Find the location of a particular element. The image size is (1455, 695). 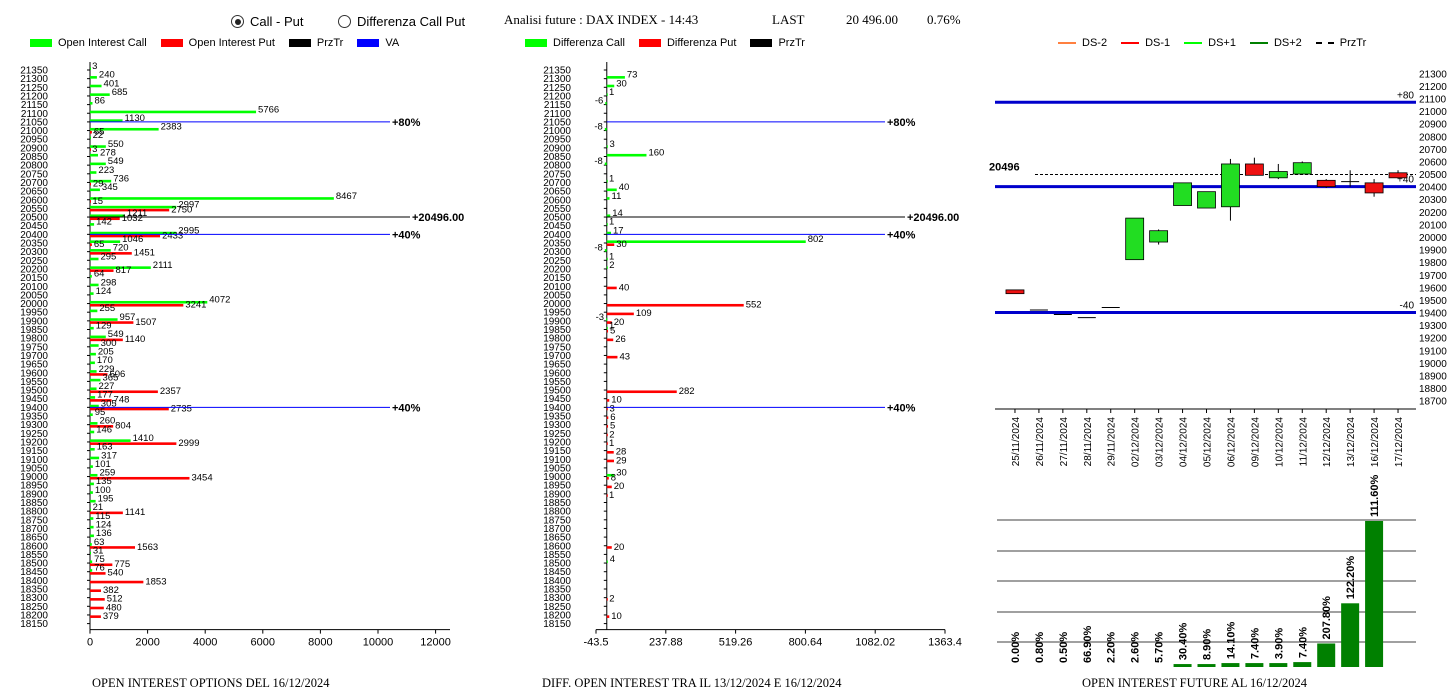

bar-value-label: 957 is located at coordinates (128, 317).